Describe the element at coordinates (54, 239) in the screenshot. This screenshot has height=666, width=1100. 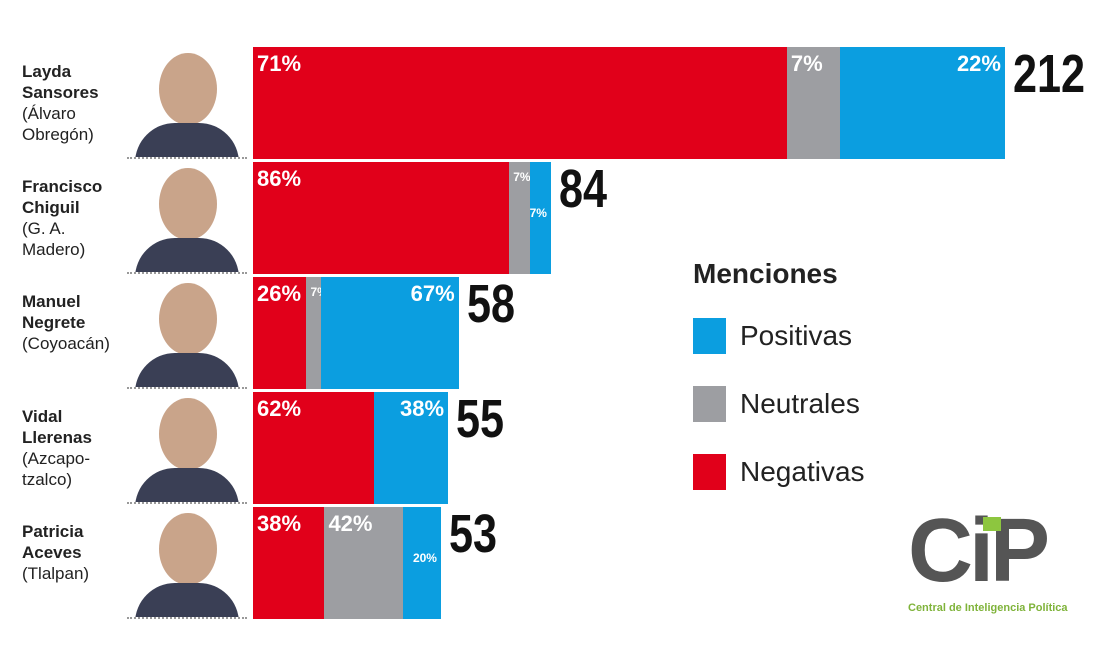
I see `candidate-district: (G. A. Madero)` at that location.